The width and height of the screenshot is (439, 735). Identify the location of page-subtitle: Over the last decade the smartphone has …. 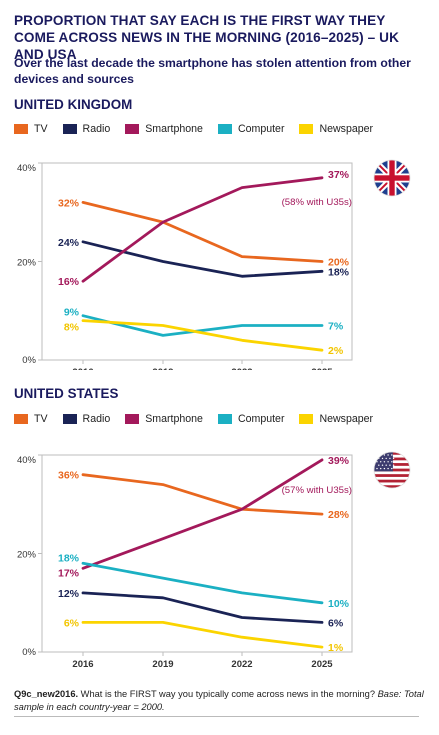
(212, 71).